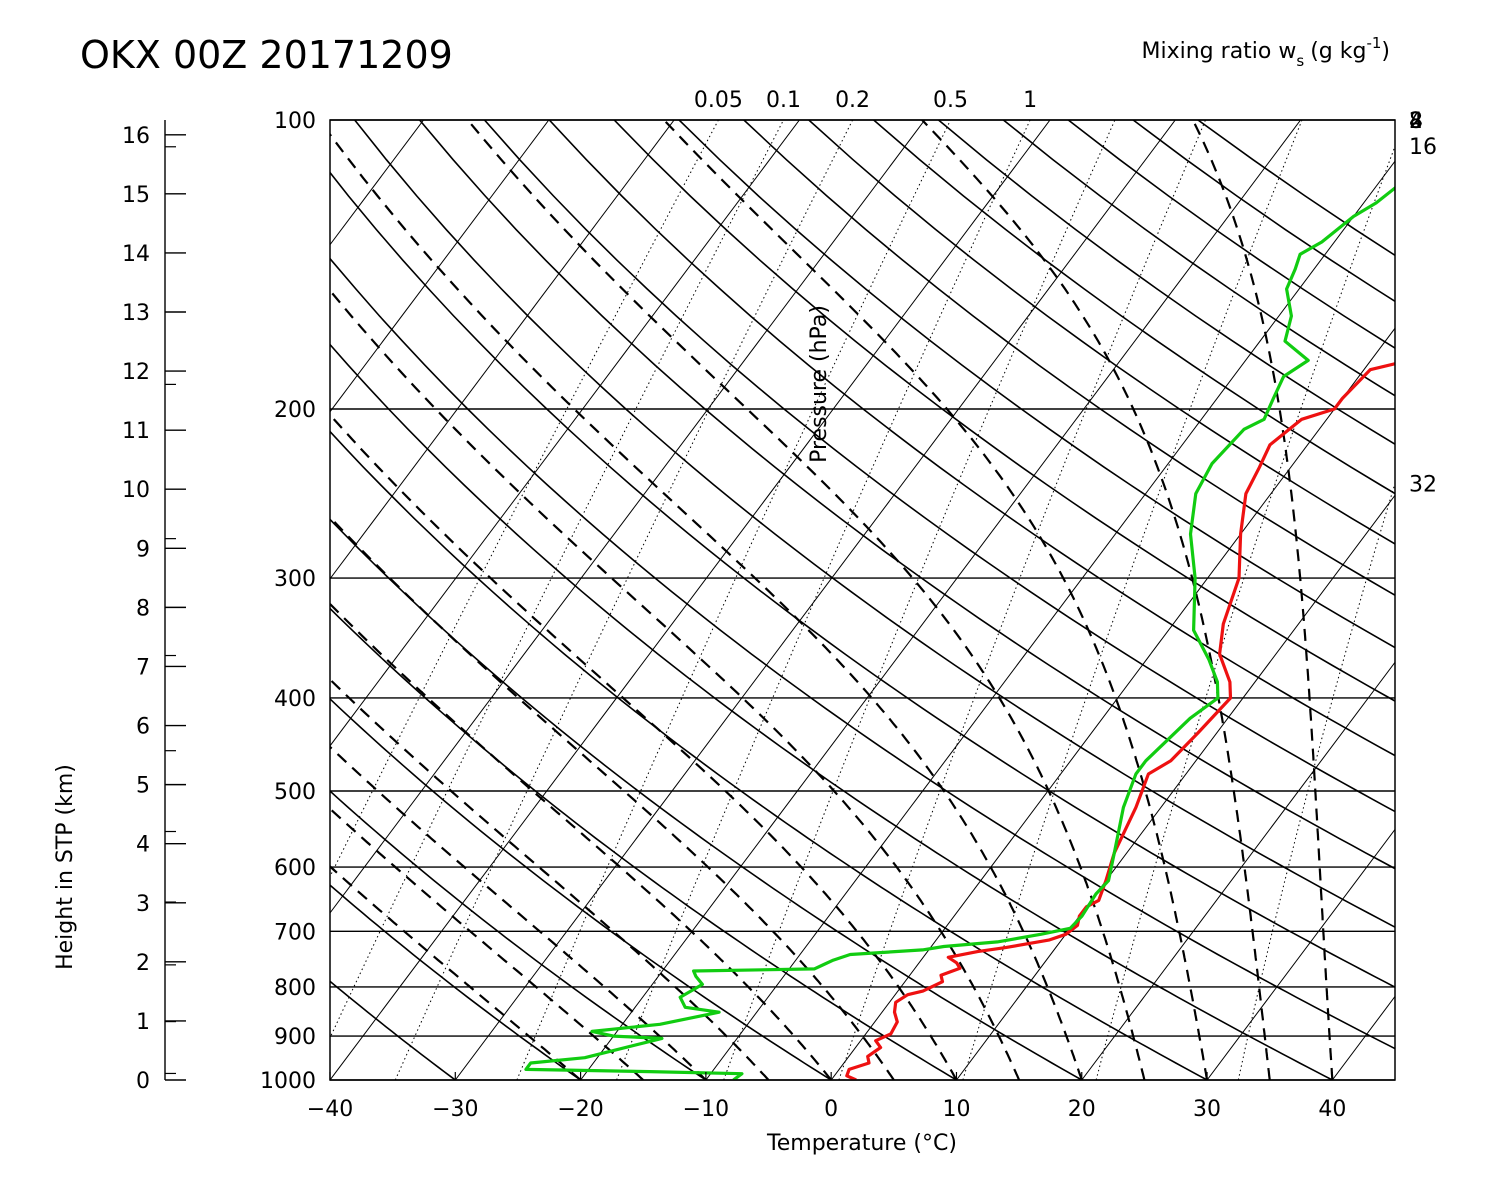  What do you see at coordinates (136, 490) in the screenshot?
I see `height-tick-label: 10` at bounding box center [136, 490].